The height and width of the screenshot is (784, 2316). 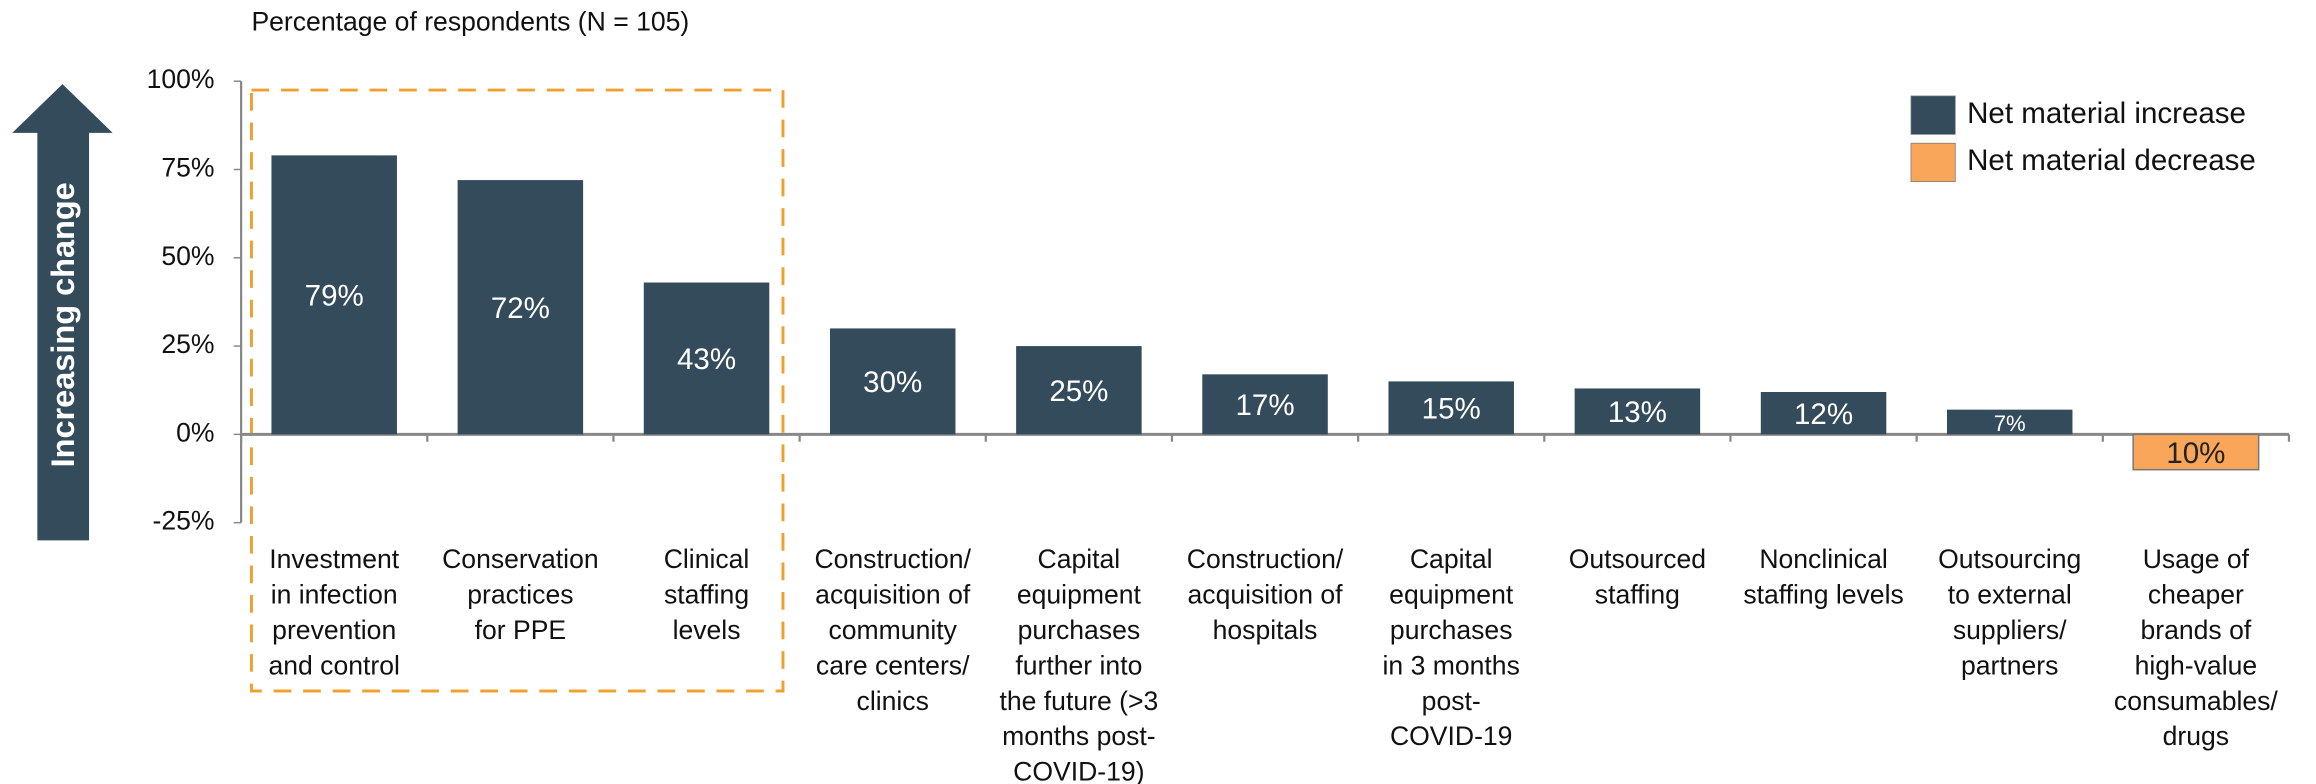 I want to click on x-tick-label: care centers/, so click(x=893, y=665).